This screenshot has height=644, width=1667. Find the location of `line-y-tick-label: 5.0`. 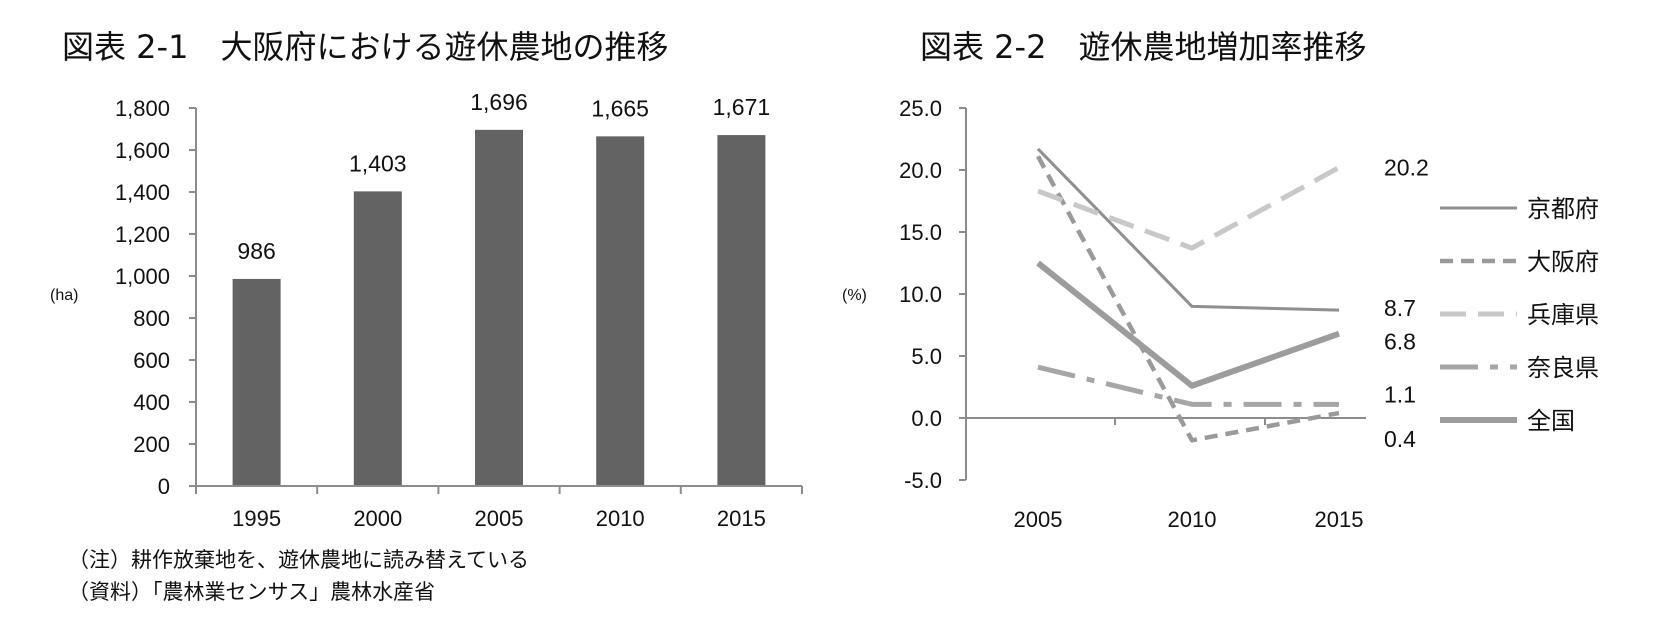

line-y-tick-label: 5.0 is located at coordinates (926, 356).